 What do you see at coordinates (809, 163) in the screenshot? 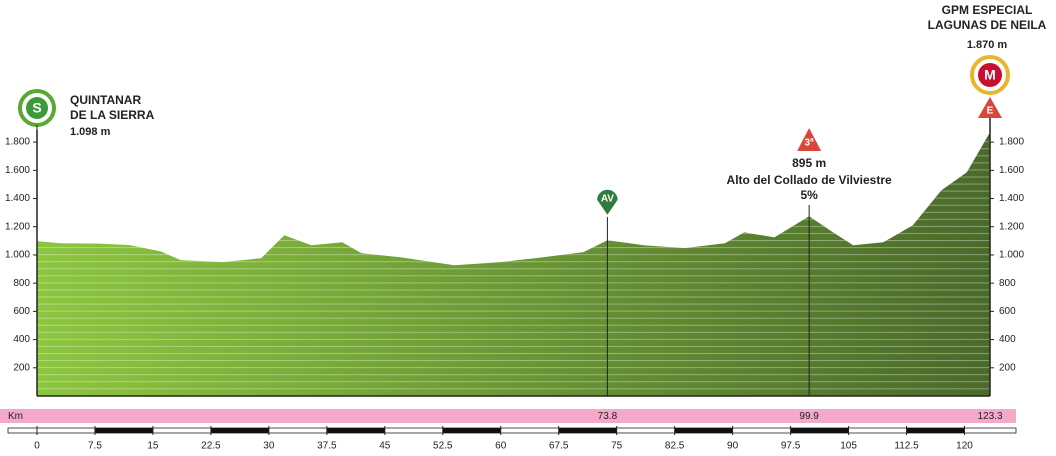
I see `climb-altitude: 895 m` at bounding box center [809, 163].